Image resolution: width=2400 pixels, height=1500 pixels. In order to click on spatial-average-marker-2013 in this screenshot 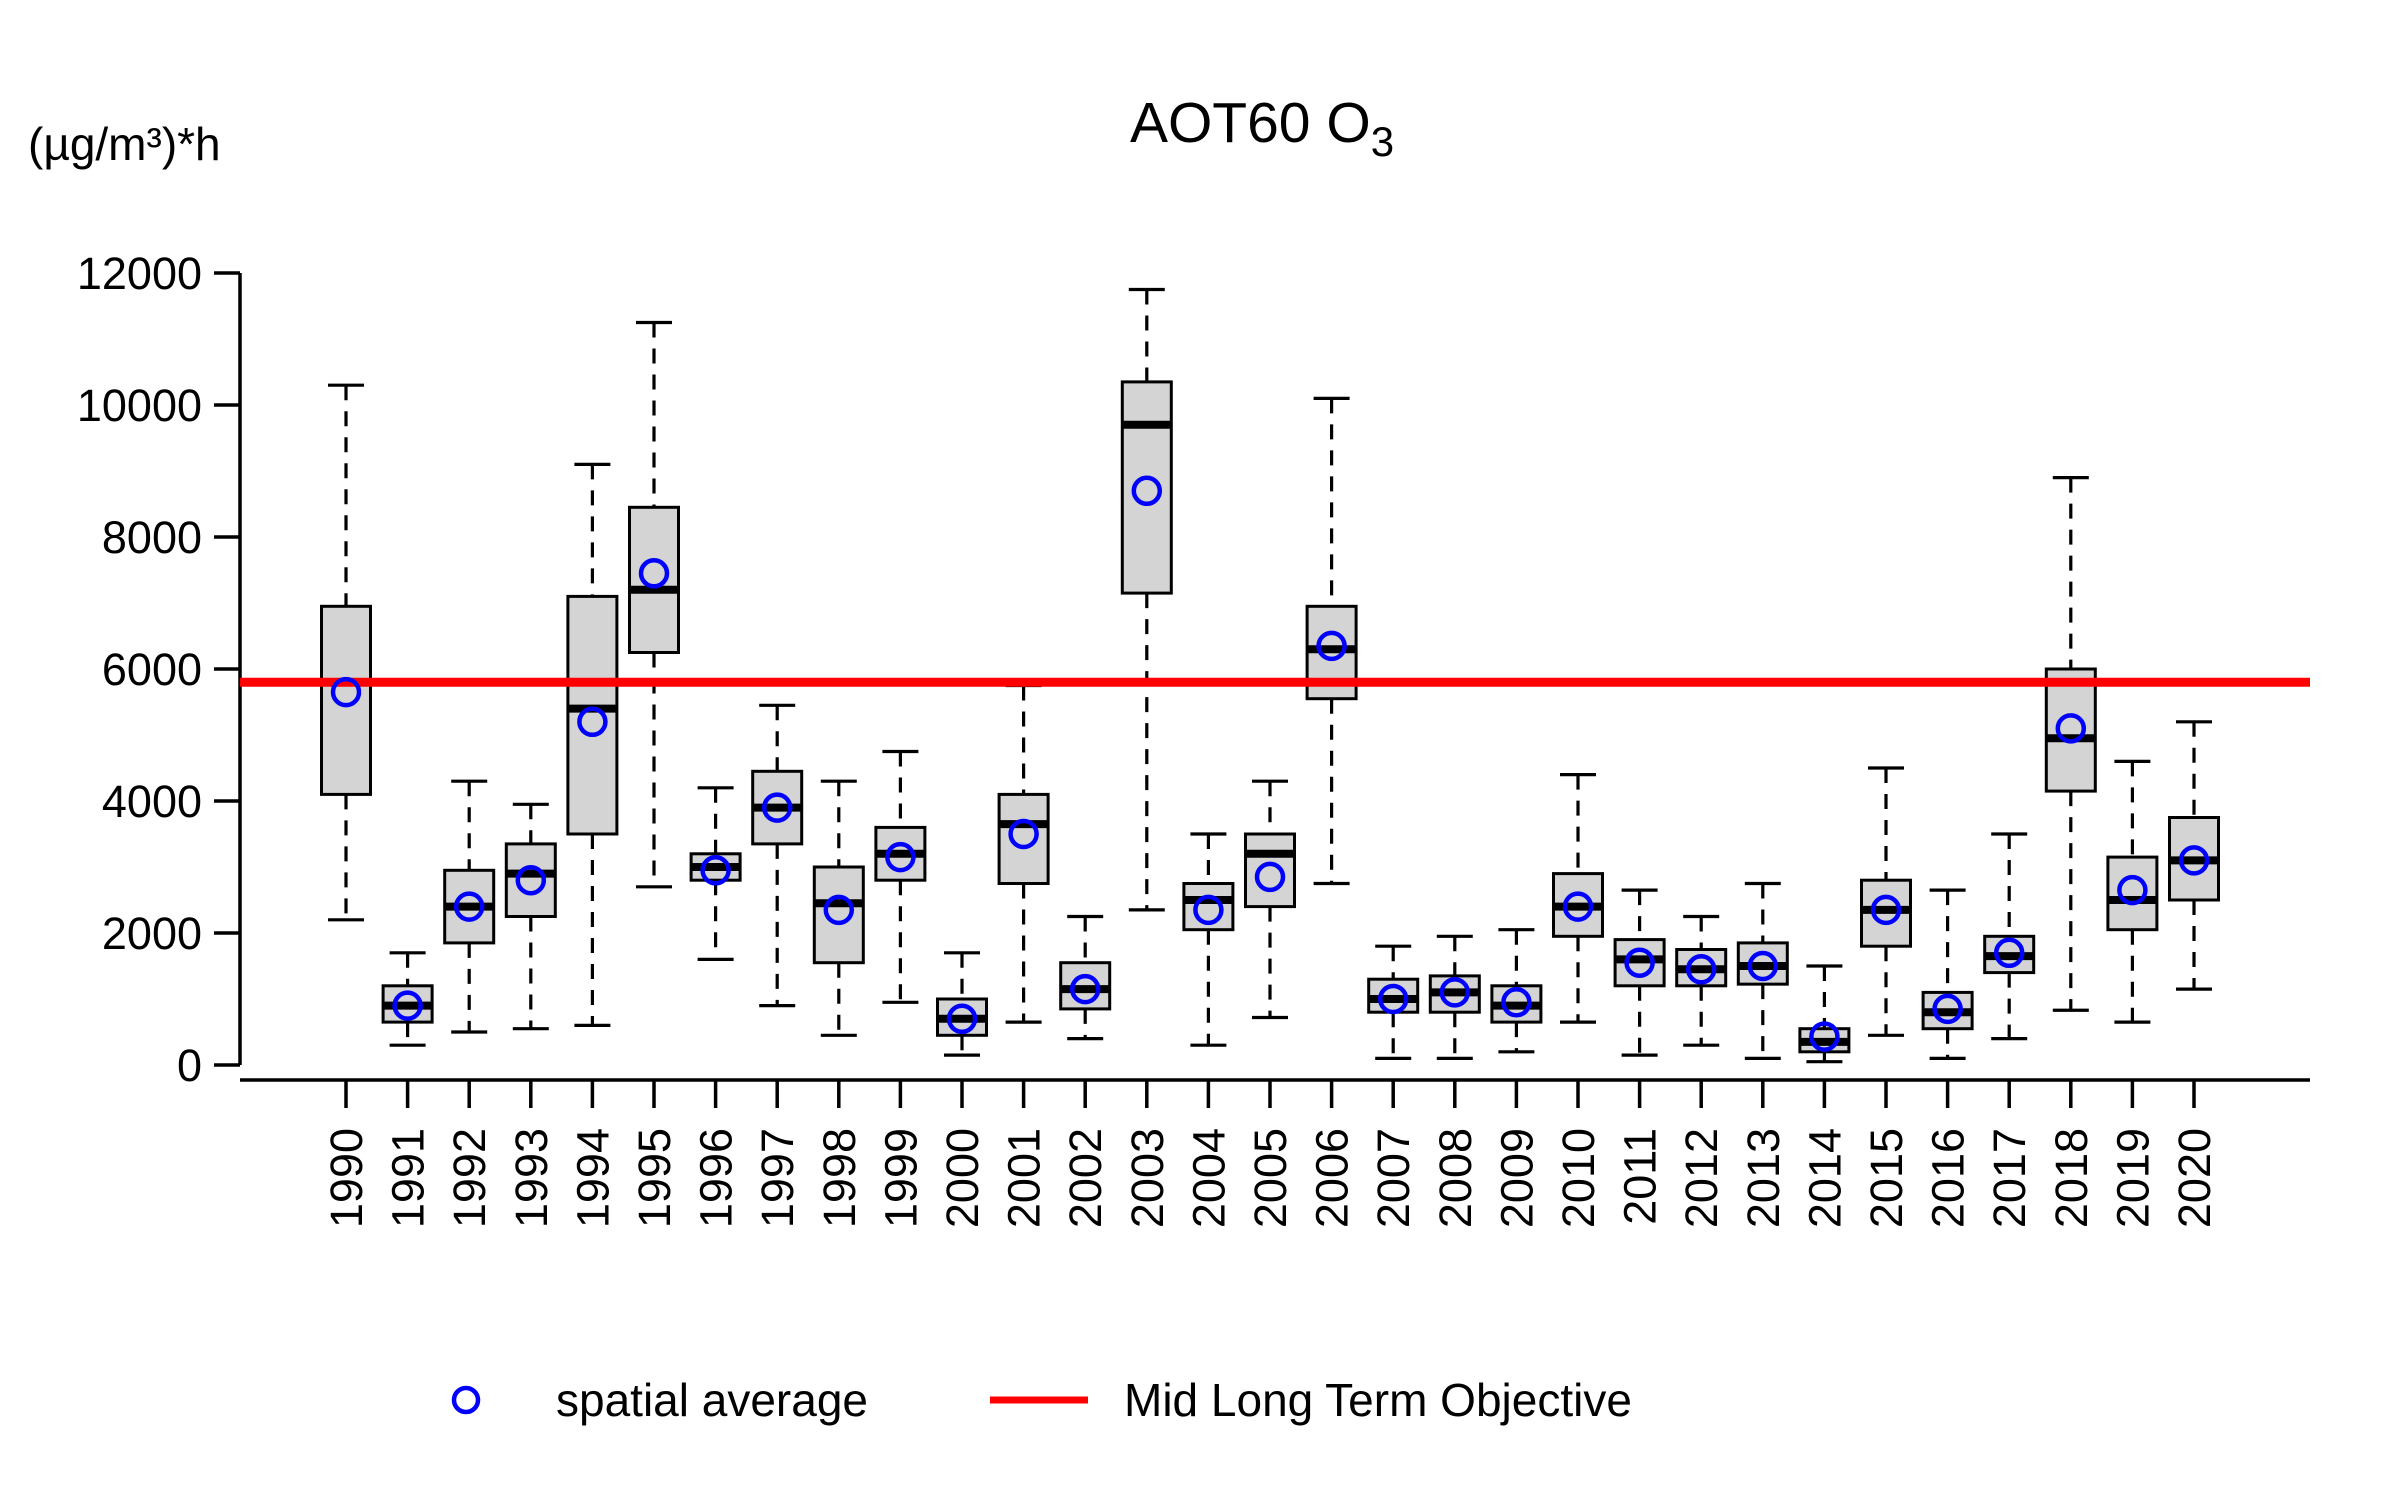, I will do `click(1763, 966)`.